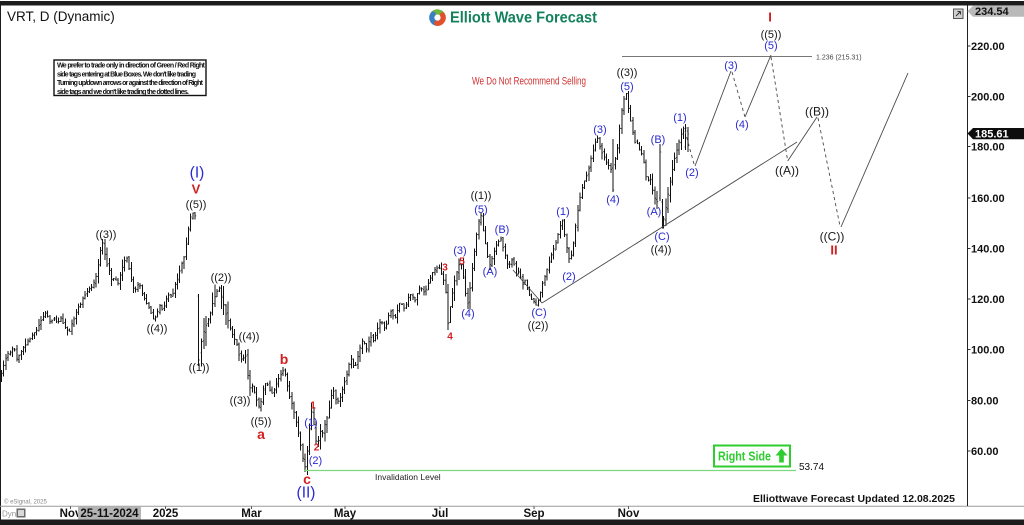 This screenshot has height=525, width=1024. Describe the element at coordinates (744, 457) in the screenshot. I see `svg-text: Right Side` at that location.